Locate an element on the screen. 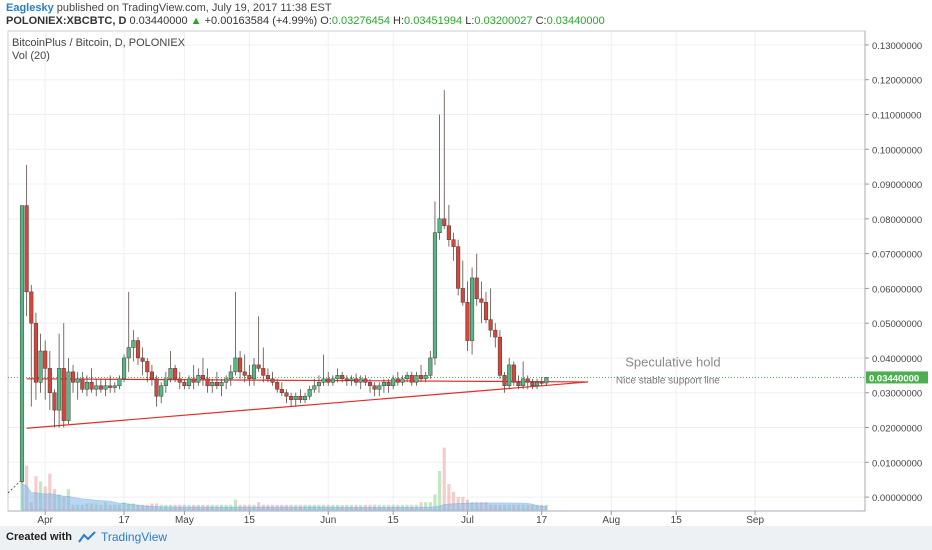 This screenshot has width=932, height=550. created-with-label: Created with is located at coordinates (39, 537).